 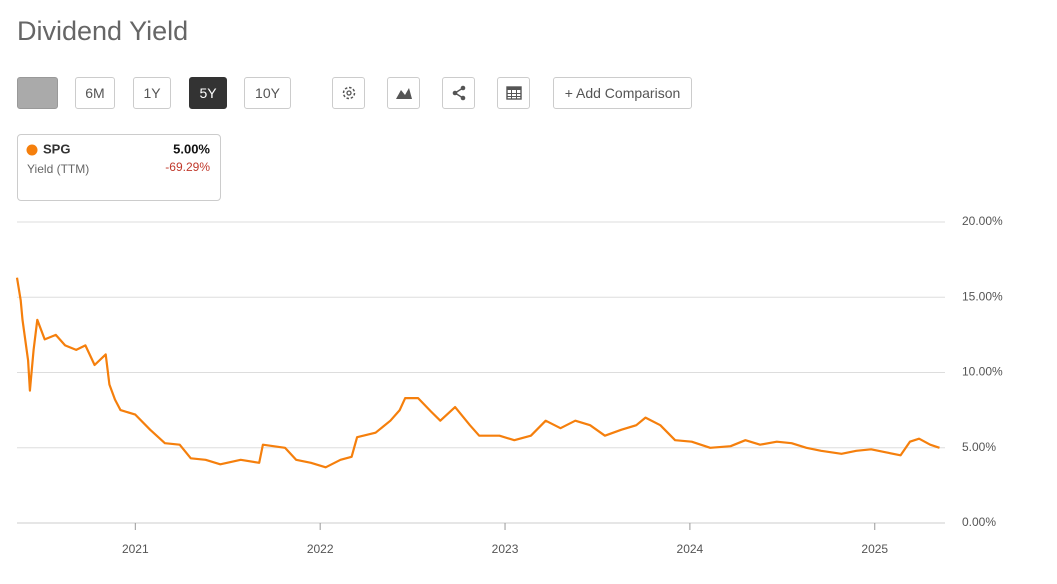 I want to click on table-icon, so click(x=513, y=93).